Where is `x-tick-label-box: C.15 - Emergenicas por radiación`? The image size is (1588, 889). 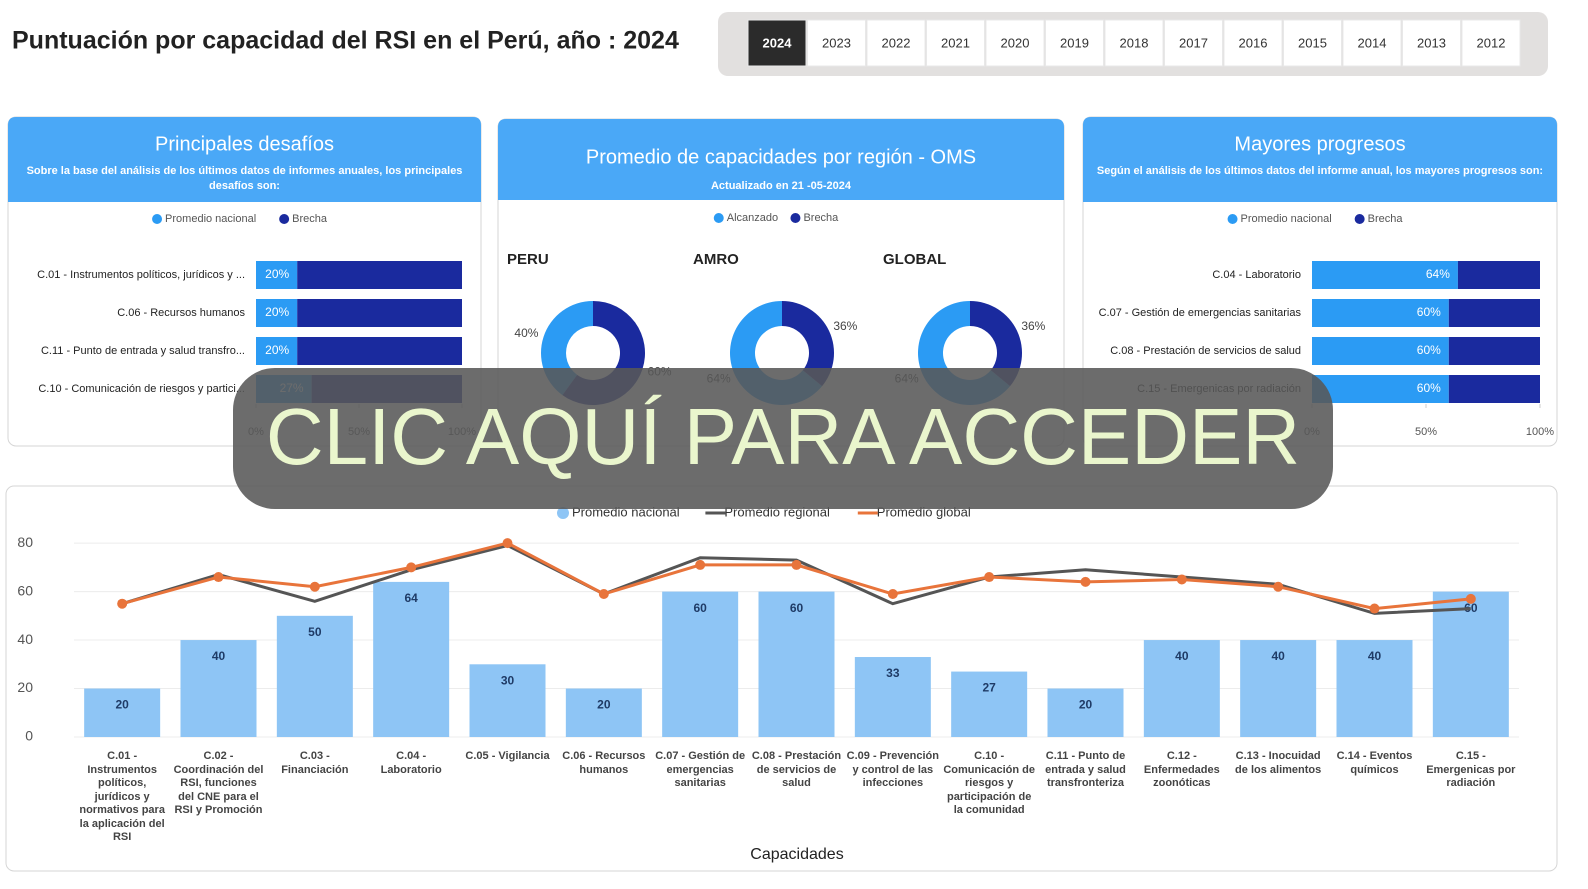
x-tick-label-box: C.15 - Emergenicas por radiación is located at coordinates (1471, 769).